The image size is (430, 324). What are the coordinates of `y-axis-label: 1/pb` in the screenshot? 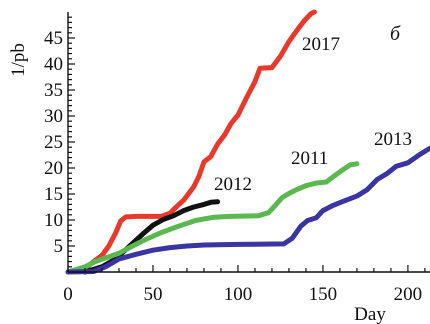 It's located at (18, 60).